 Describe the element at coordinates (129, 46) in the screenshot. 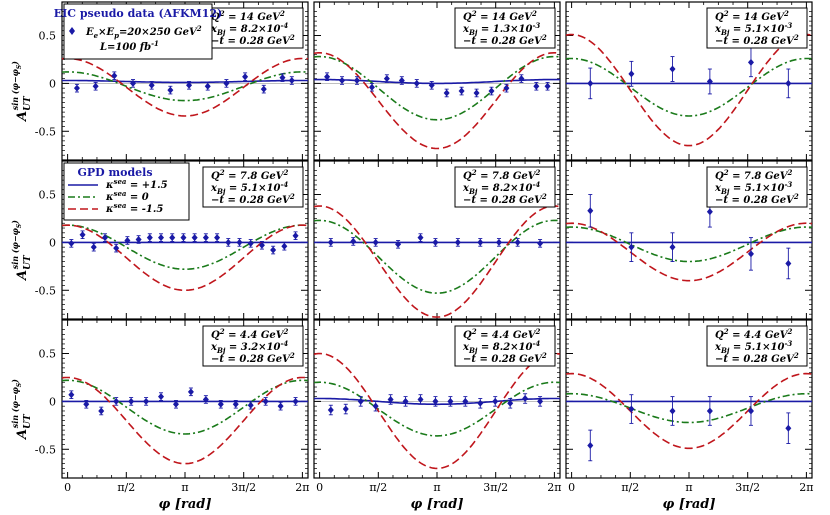

I see `legend-luminosity: L=100 fb-1` at that location.